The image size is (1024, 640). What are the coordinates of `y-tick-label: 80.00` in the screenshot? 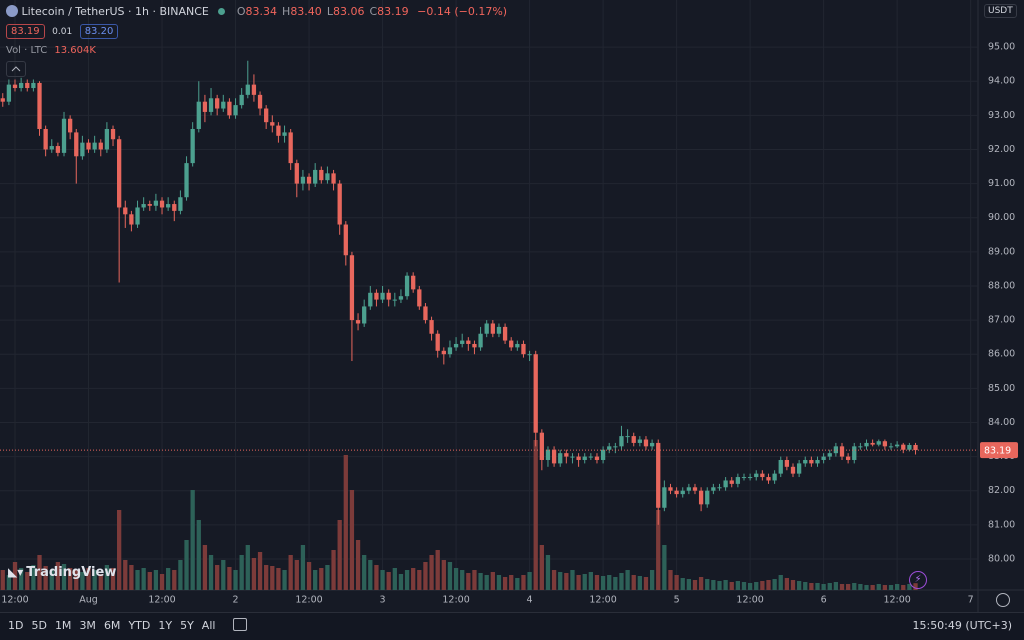 It's located at (1001, 558).